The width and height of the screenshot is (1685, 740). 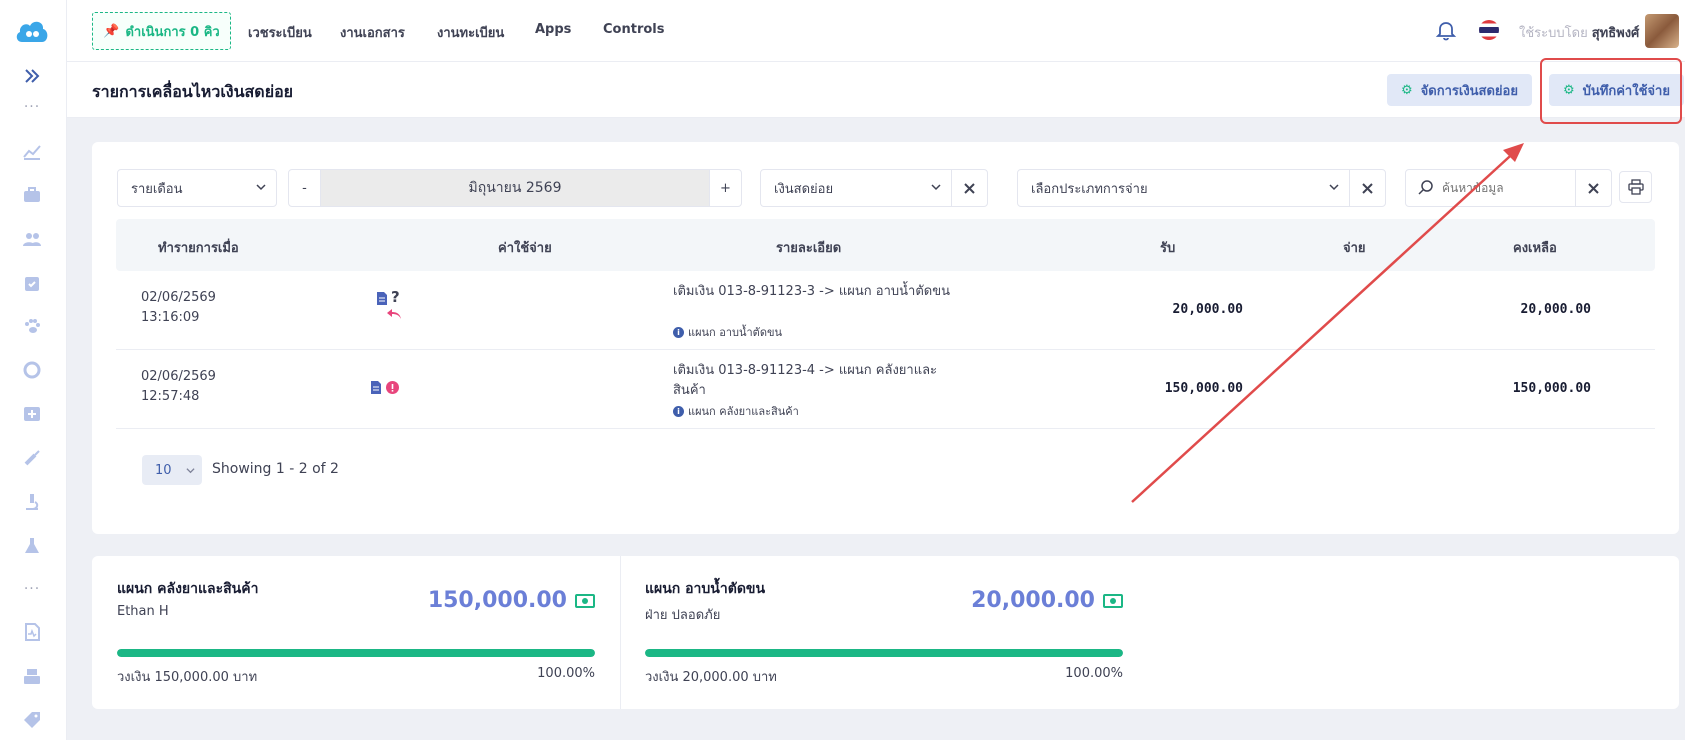 What do you see at coordinates (275, 469) in the screenshot?
I see `pager-showing: Showing 1 - 2 of 2` at bounding box center [275, 469].